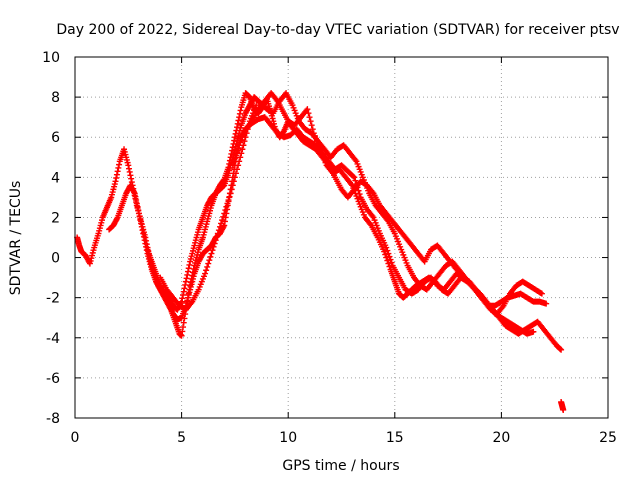 The height and width of the screenshot is (480, 640). I want to click on y-tick-label: 6, so click(55, 138).